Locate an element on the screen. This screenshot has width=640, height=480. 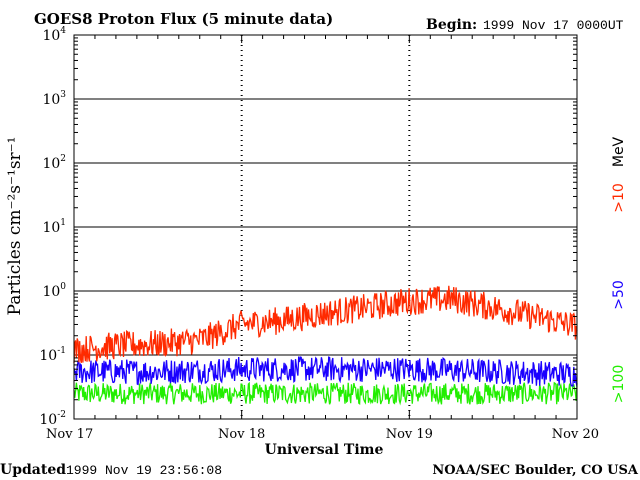
y-tick-label: 10⁴ is located at coordinates (54, 35).